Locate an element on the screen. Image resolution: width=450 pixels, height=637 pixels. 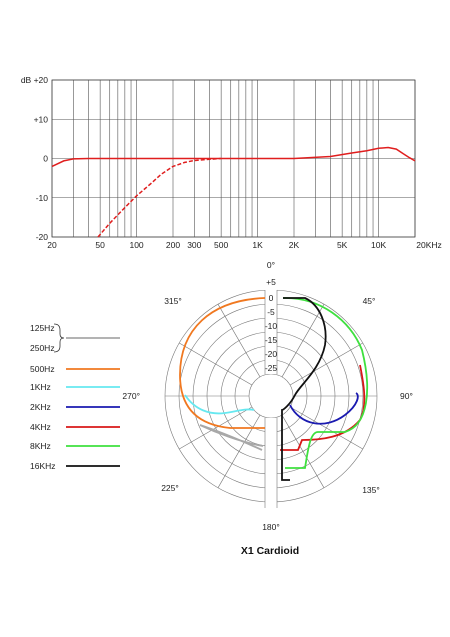
polar-angle-label: 180° is located at coordinates (271, 527).